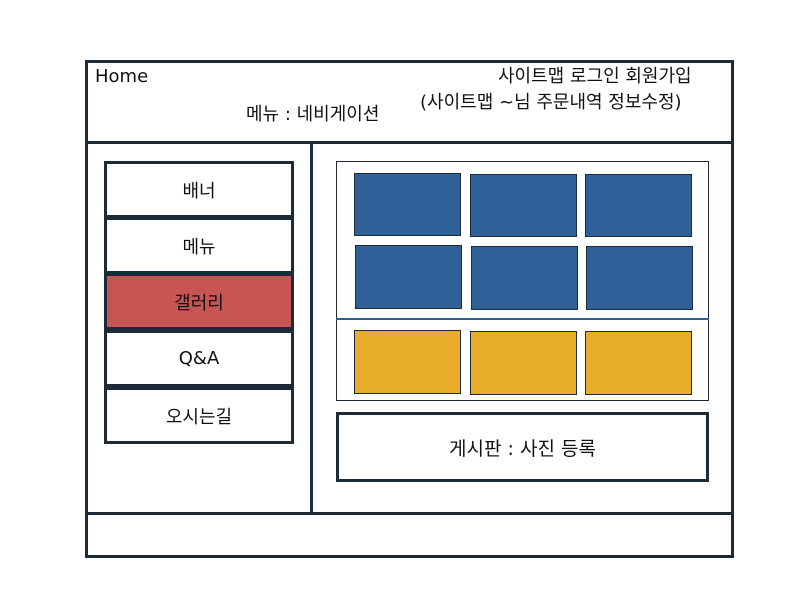 The width and height of the screenshot is (800, 600). What do you see at coordinates (311, 329) in the screenshot?
I see `sidebar-divider` at bounding box center [311, 329].